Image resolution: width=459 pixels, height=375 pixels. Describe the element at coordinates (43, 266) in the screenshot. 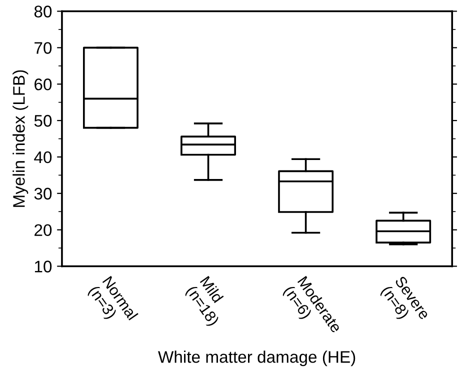

I see `y-tick-label: 10` at that location.